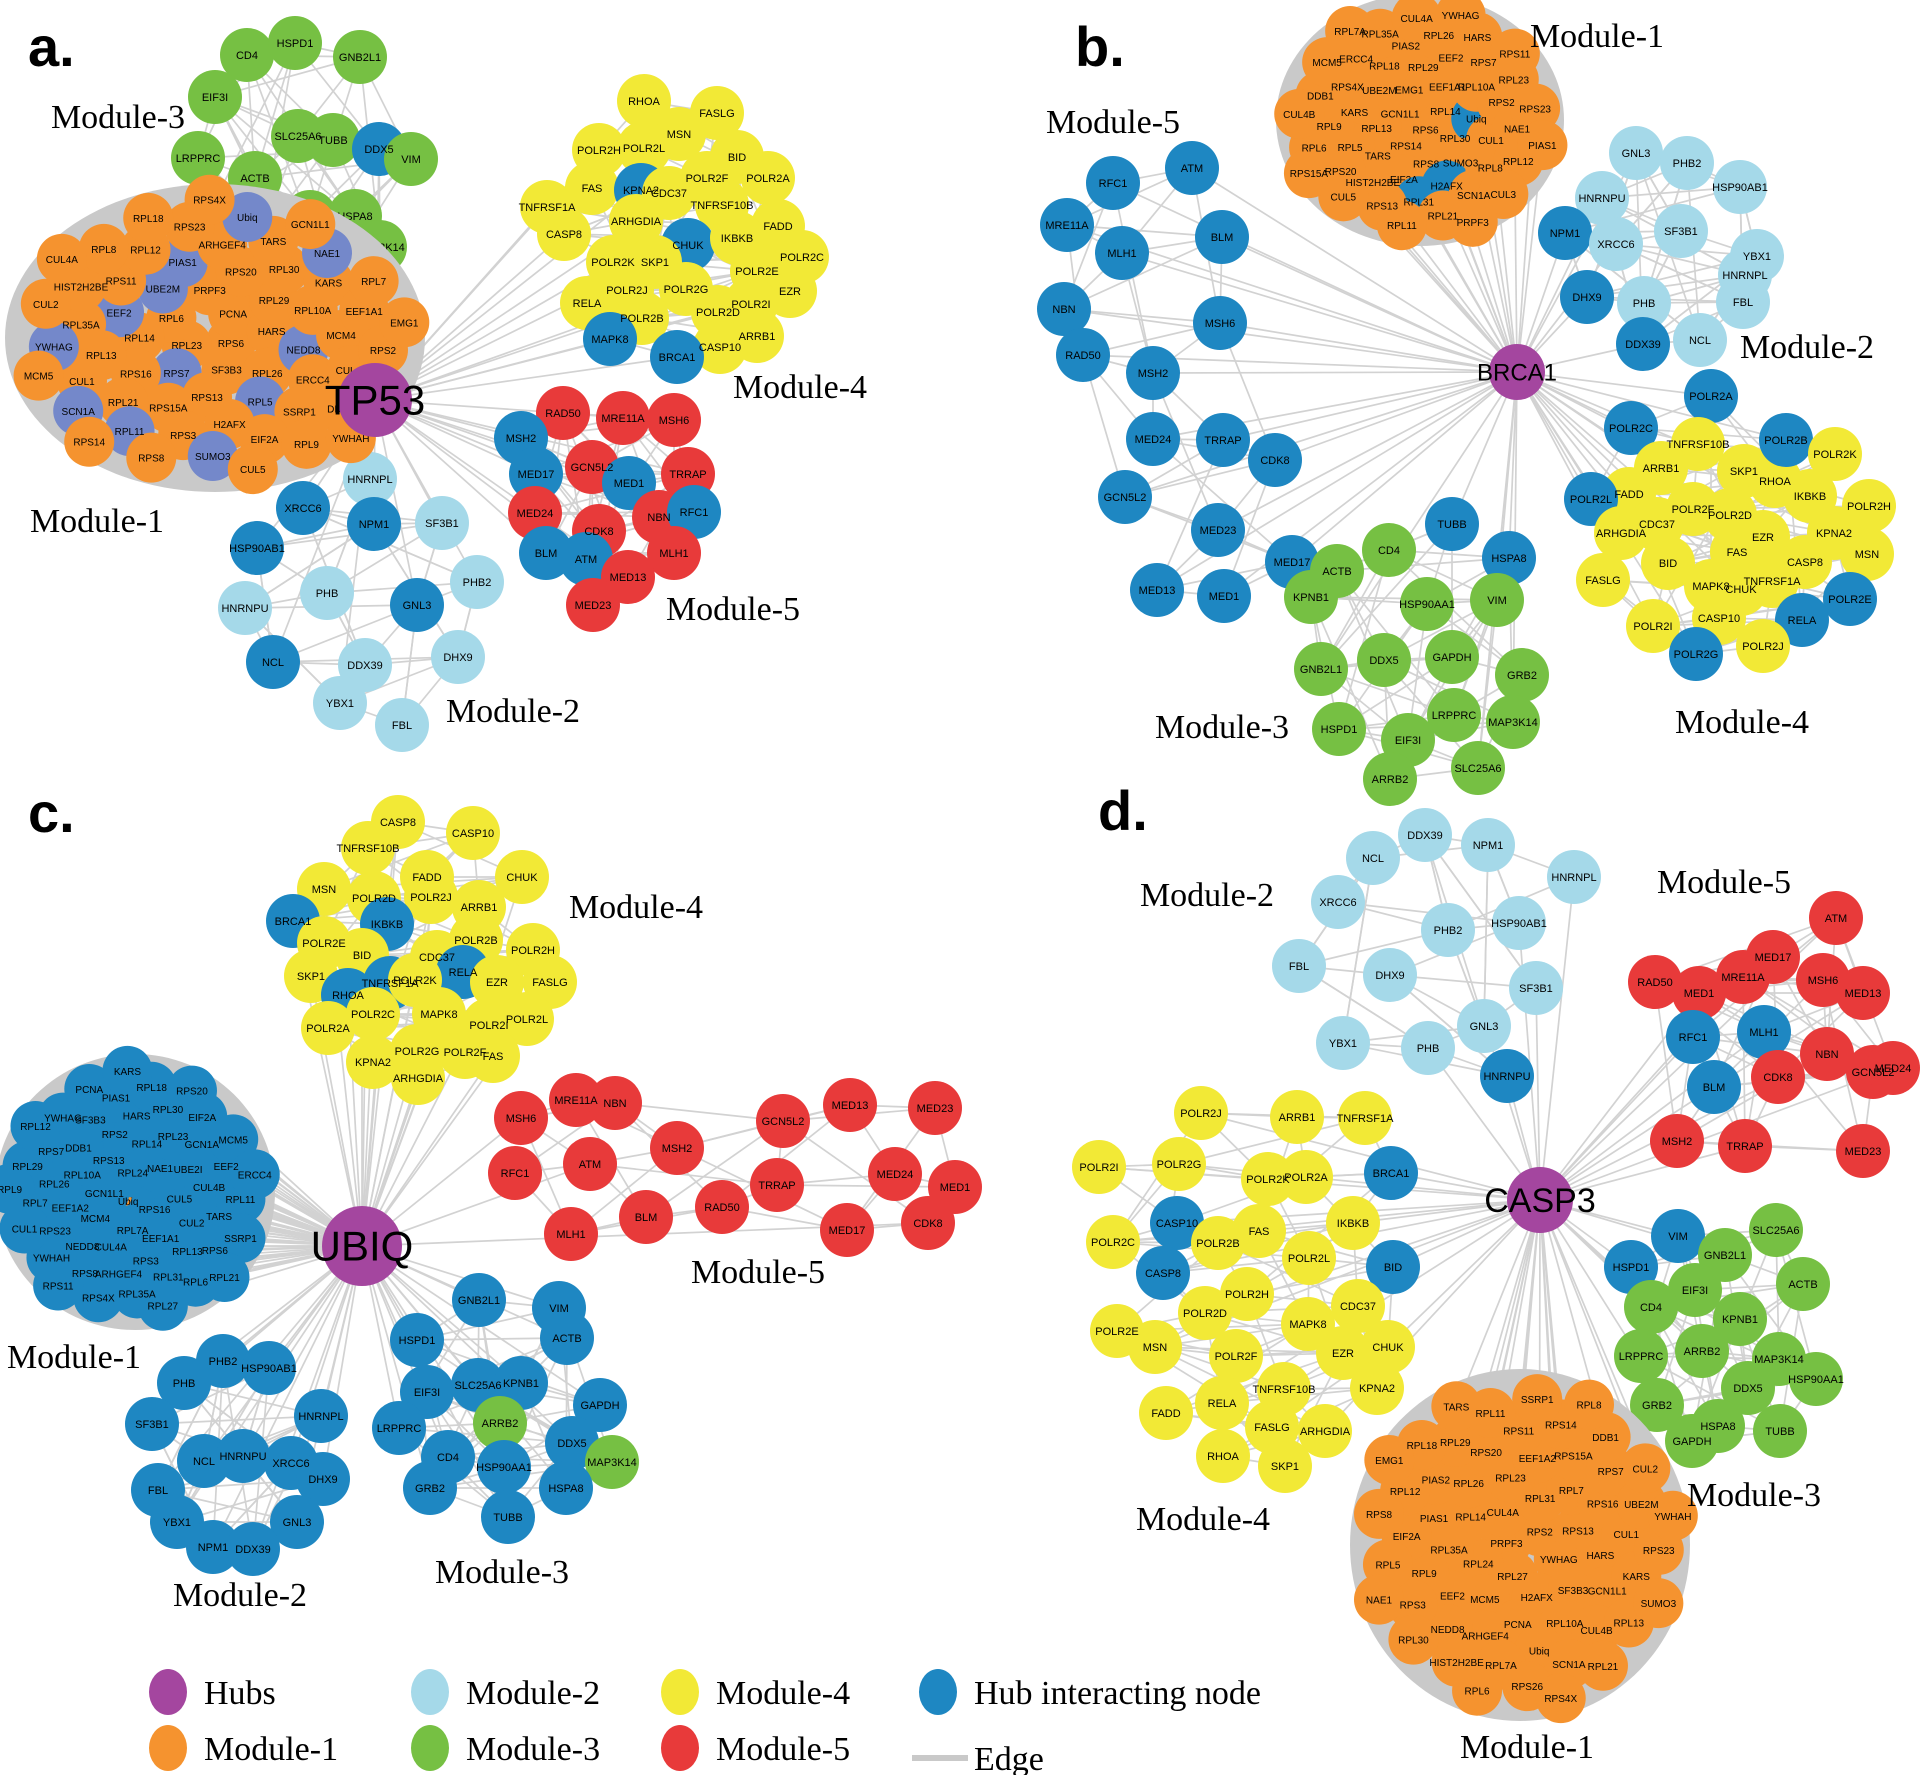  I want to click on node-label-a-RPS6: RPS6, so click(231, 344).